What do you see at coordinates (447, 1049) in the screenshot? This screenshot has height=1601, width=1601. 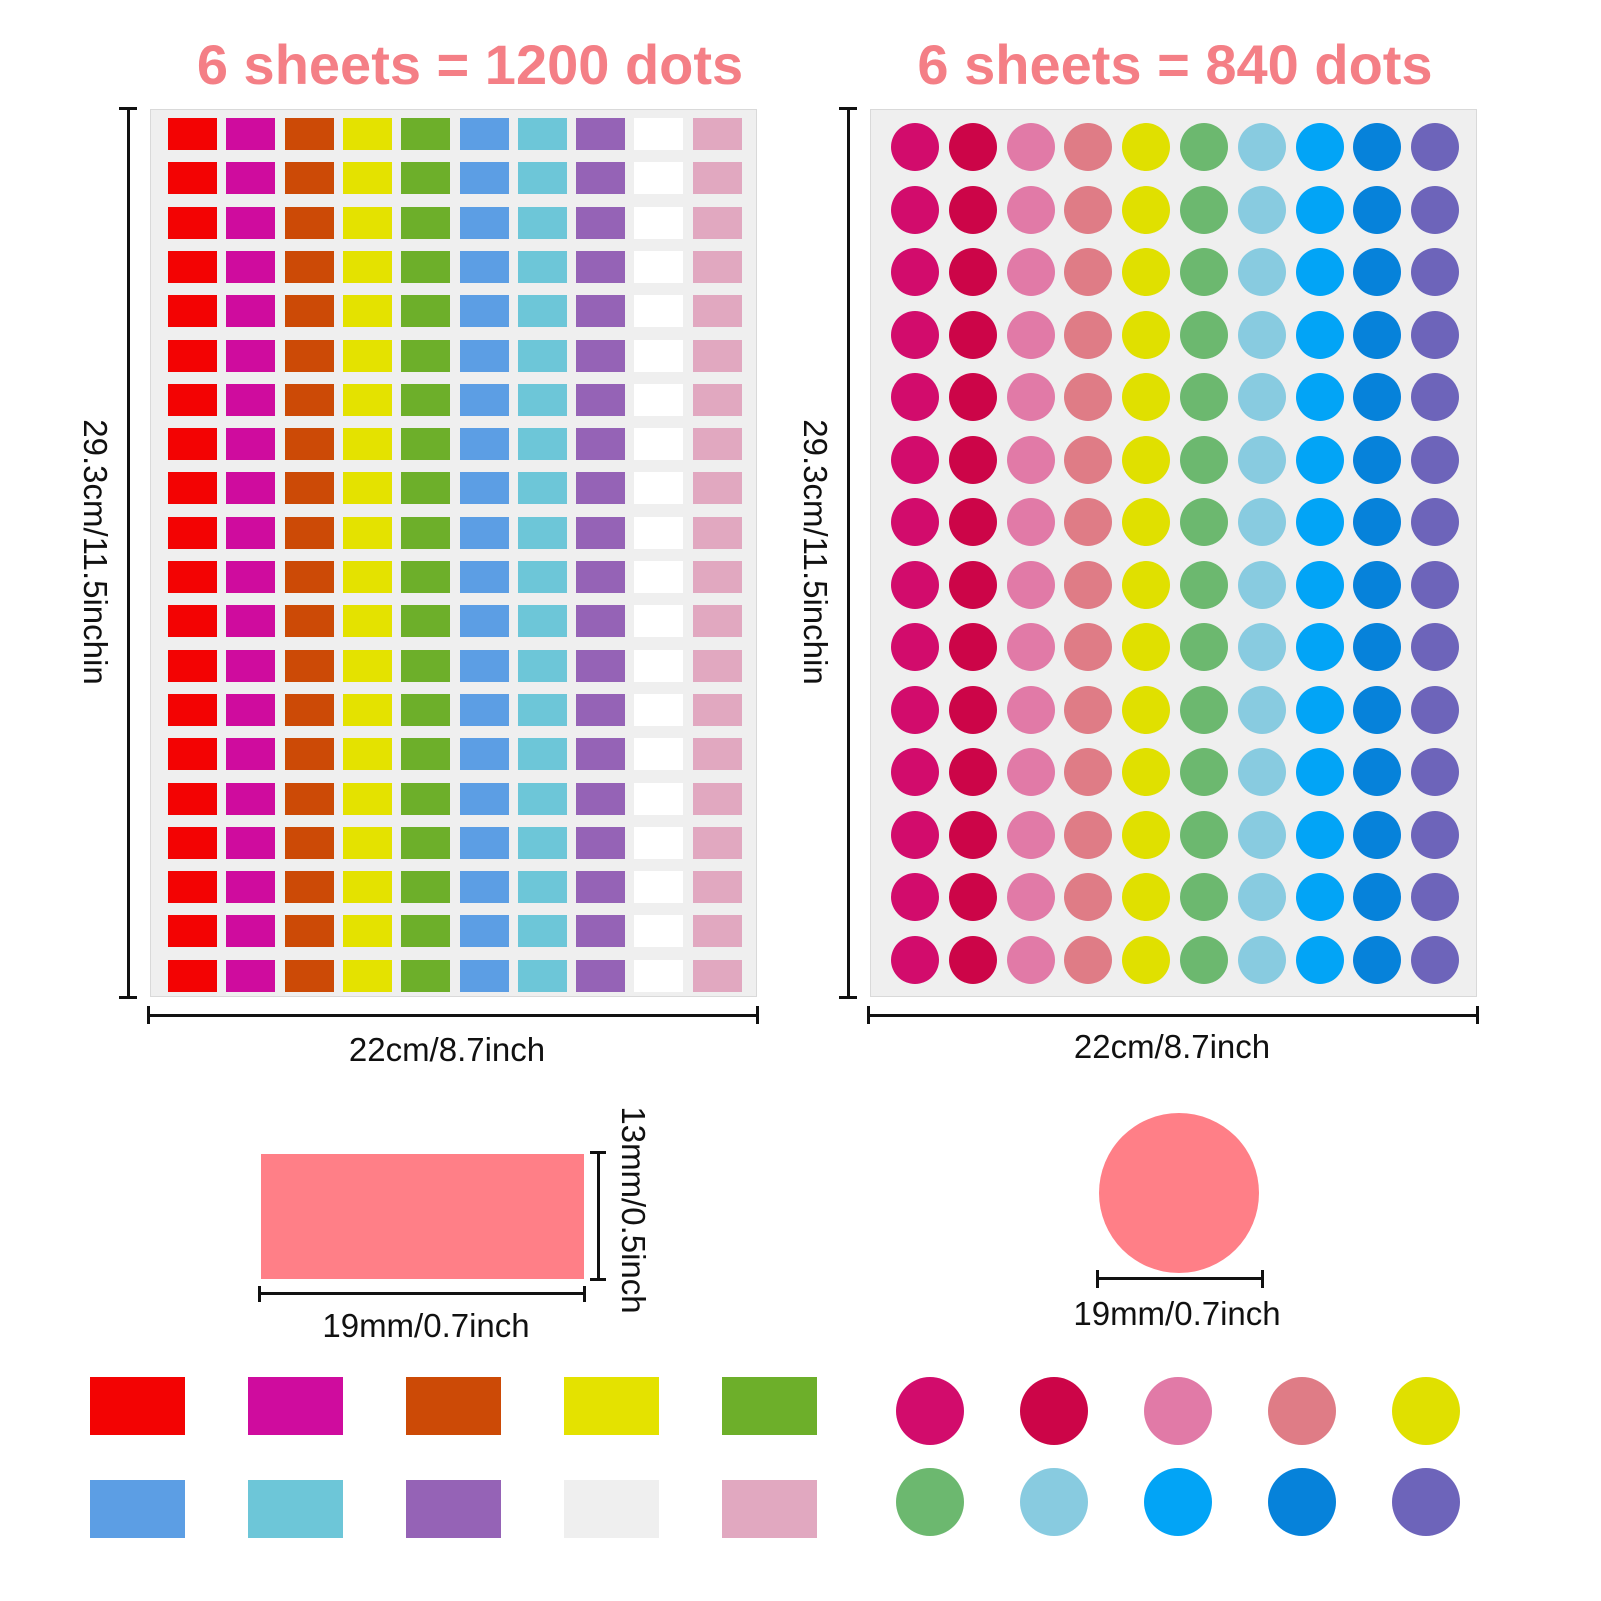 I see `left-width-label: 22cm/8.7inch` at bounding box center [447, 1049].